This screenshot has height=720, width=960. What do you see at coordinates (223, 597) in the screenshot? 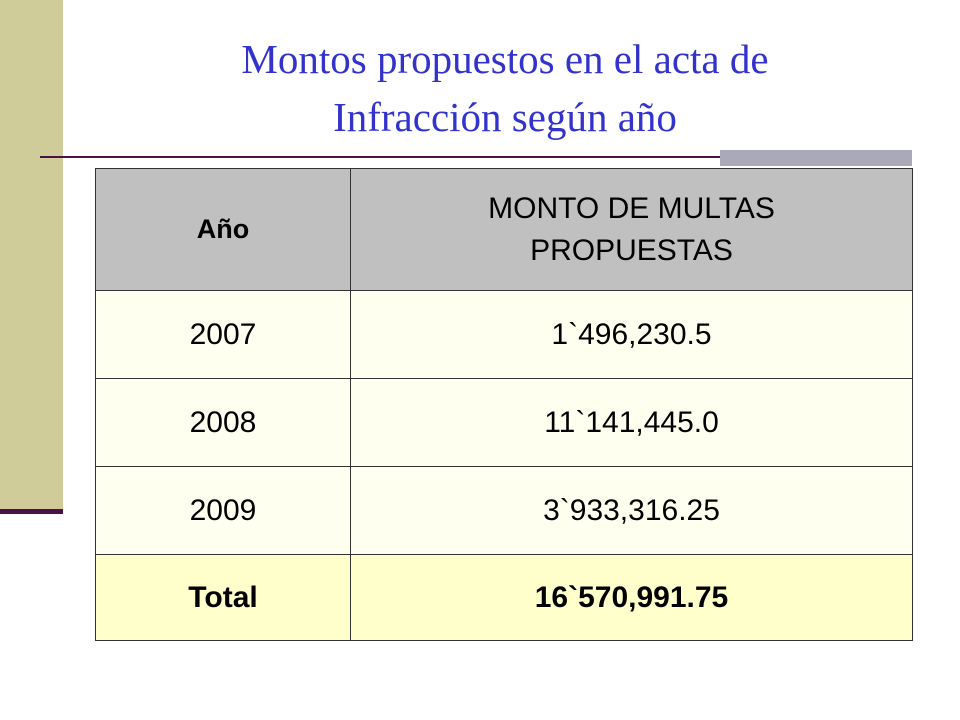
I see `cell: Total` at bounding box center [223, 597].